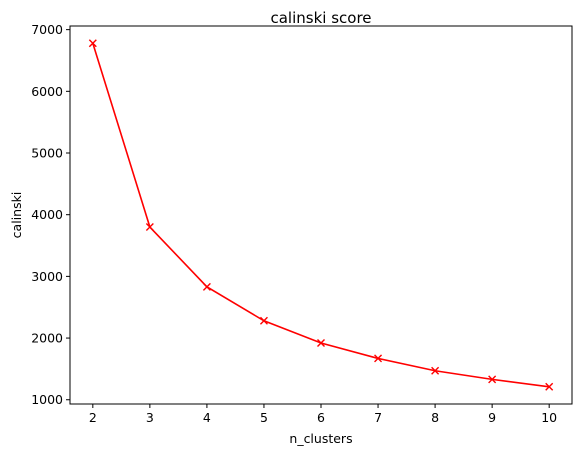 The width and height of the screenshot is (580, 455). What do you see at coordinates (320, 438) in the screenshot?
I see `x-axis-title: n_clusters` at bounding box center [320, 438].